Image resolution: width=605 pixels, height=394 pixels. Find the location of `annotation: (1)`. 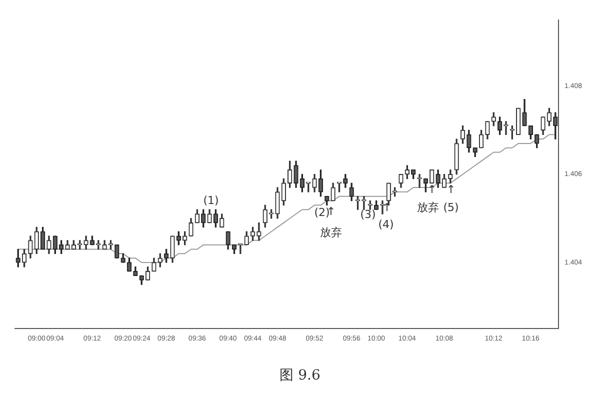

annotation: (1) is located at coordinates (211, 200).